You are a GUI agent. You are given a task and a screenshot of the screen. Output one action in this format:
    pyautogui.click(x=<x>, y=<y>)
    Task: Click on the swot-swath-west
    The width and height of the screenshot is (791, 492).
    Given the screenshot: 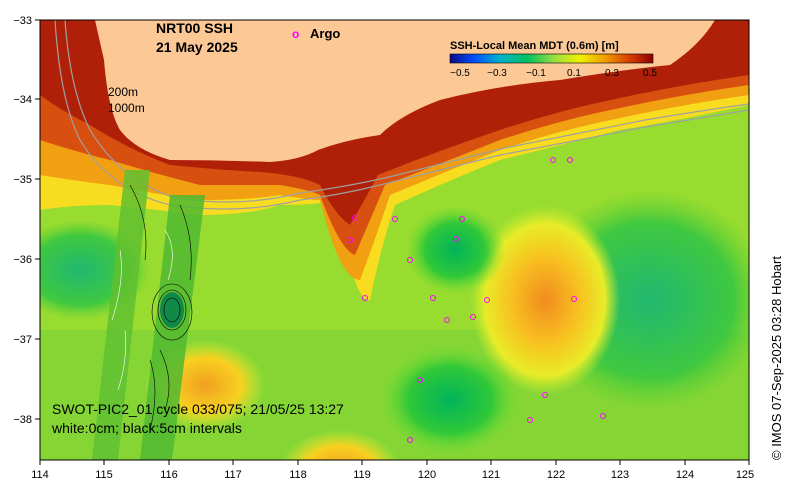 What is the action you would take?
    pyautogui.click(x=121, y=315)
    